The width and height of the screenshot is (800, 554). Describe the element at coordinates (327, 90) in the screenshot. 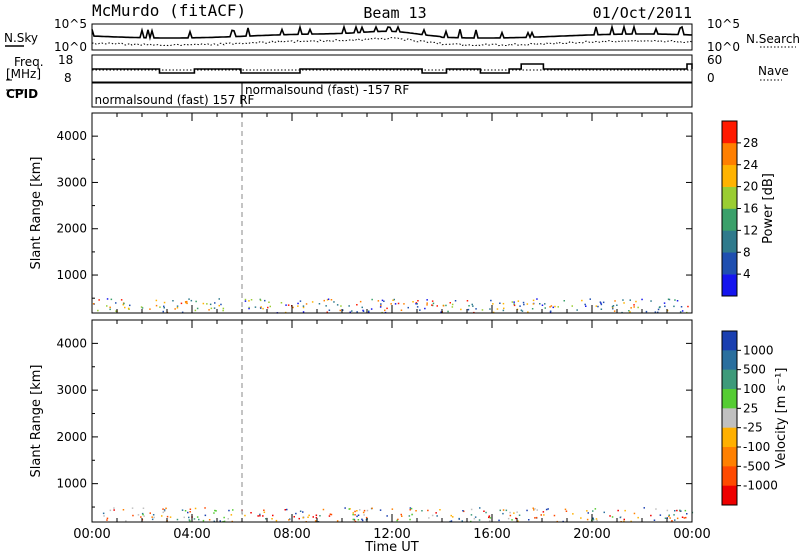

I see `cpid-entry-1: normalsound (fast) -157 RF` at that location.